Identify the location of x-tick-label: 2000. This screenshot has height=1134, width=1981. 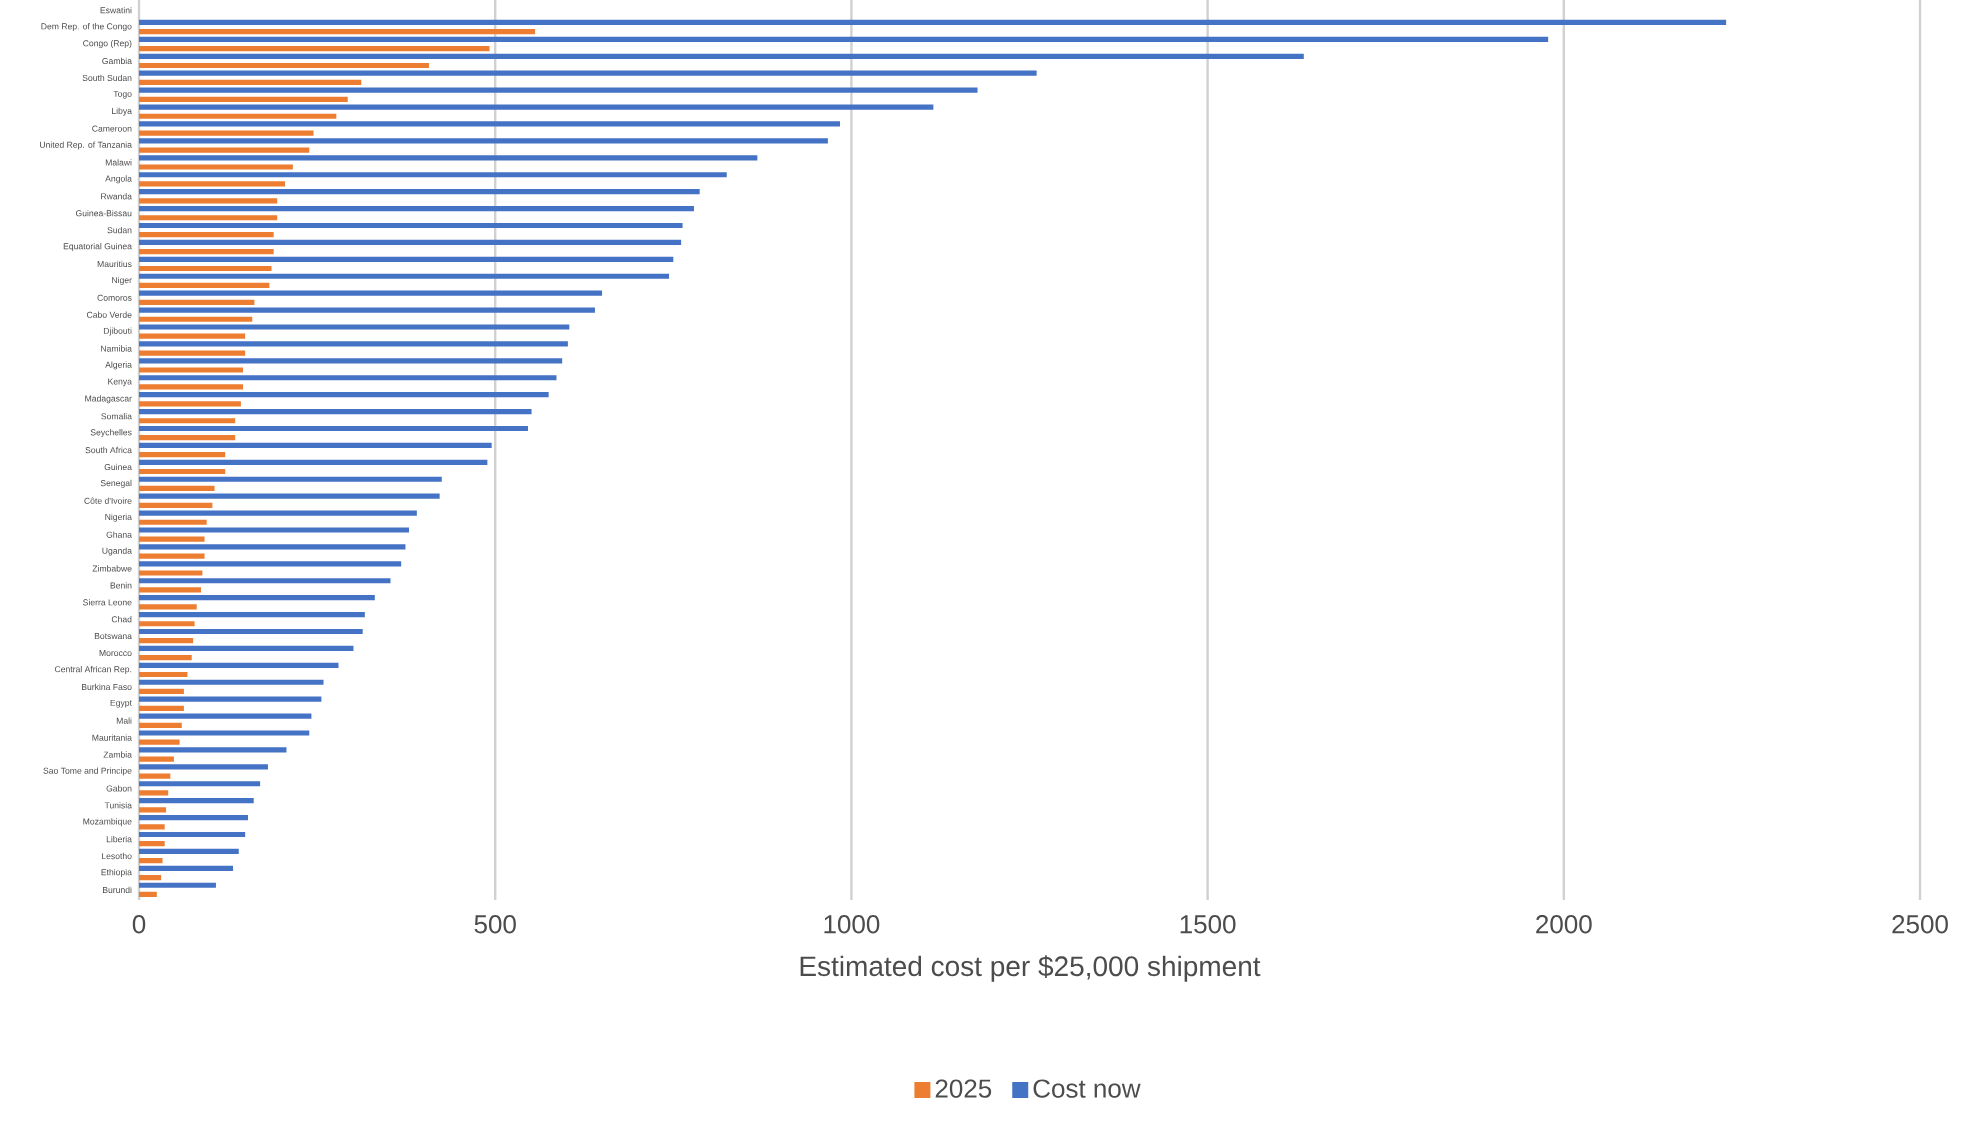
(1564, 924).